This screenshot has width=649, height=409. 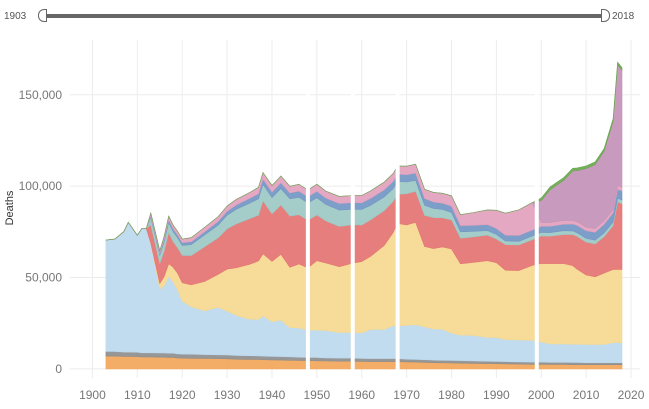 I want to click on x-tick-label: 2000, so click(x=541, y=395).